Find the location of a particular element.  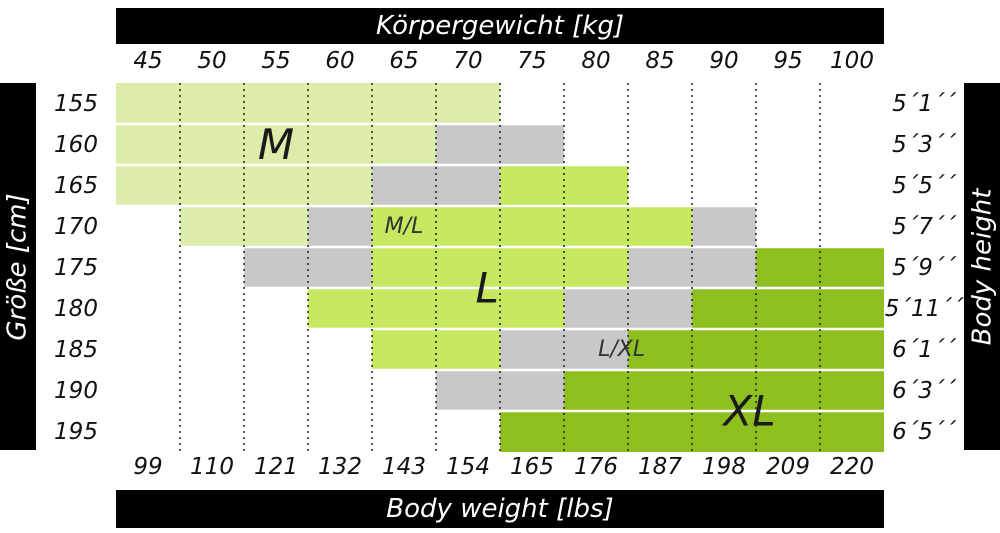

lbs-tick-label: 187 is located at coordinates (660, 467).